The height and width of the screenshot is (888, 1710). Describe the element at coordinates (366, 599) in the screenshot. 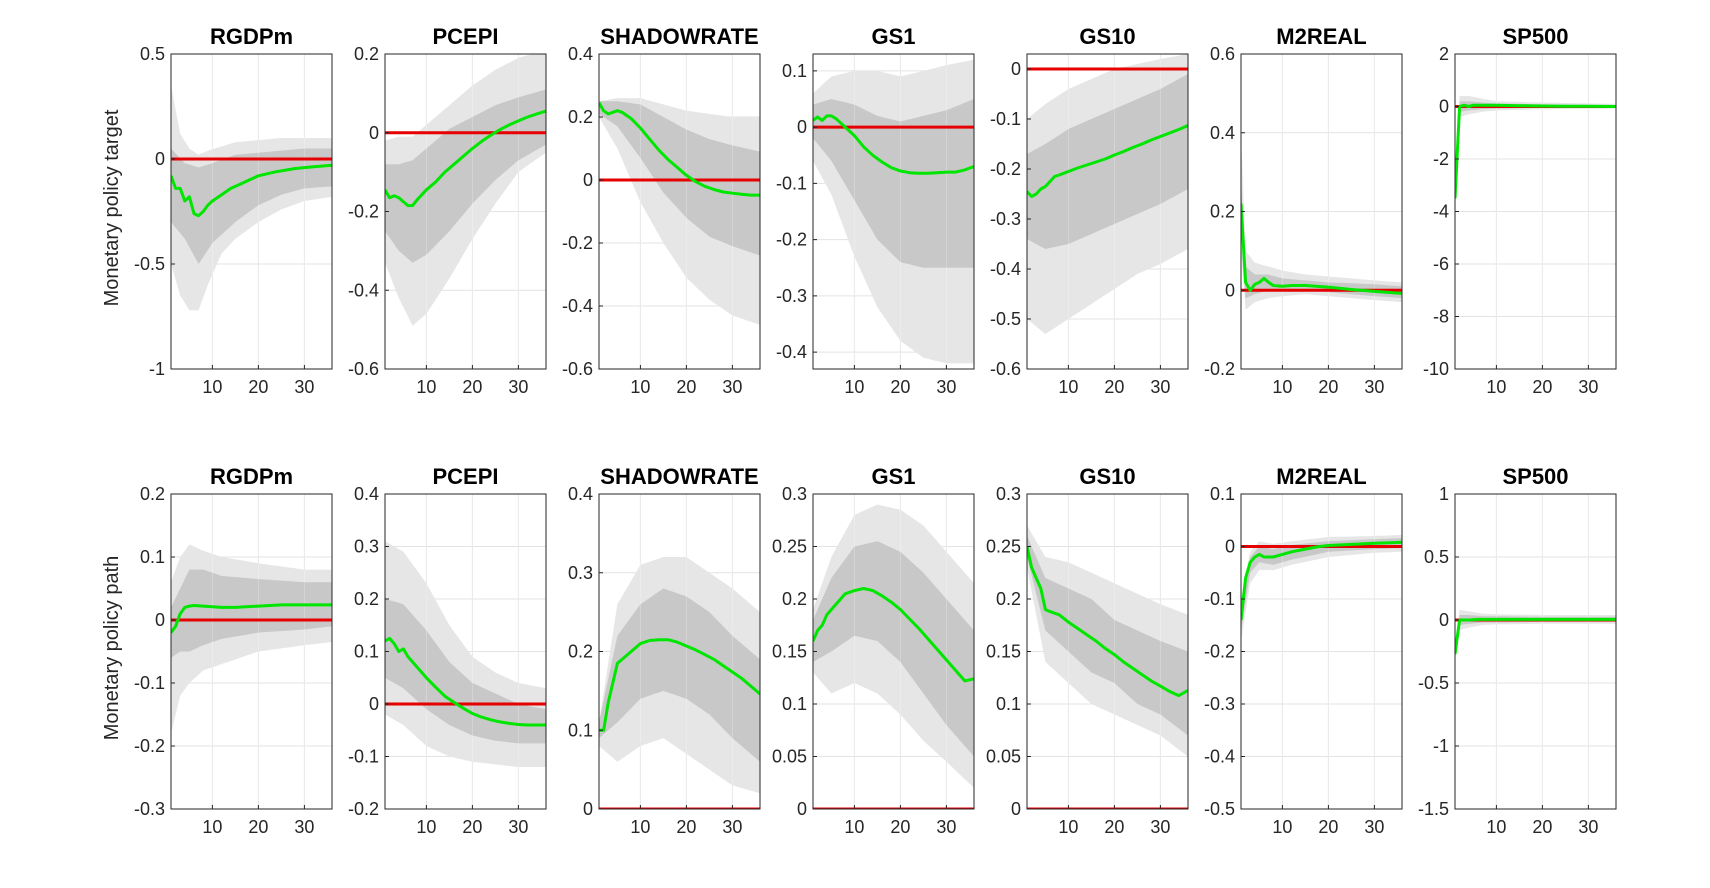

I see `panel-1-1-ytick-label: 0.2` at that location.